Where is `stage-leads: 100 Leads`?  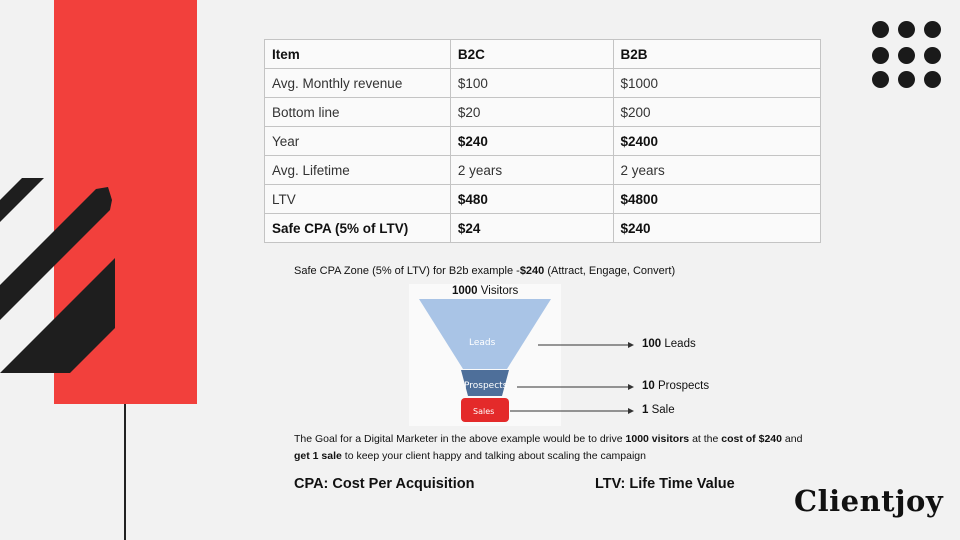 stage-leads: 100 Leads is located at coordinates (669, 344).